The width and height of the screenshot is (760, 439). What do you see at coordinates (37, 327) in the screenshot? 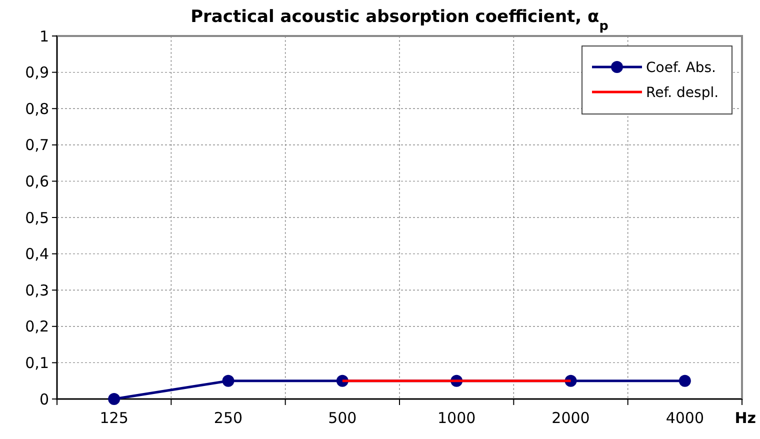
I see `y-tick-label: 0,2` at bounding box center [37, 327].